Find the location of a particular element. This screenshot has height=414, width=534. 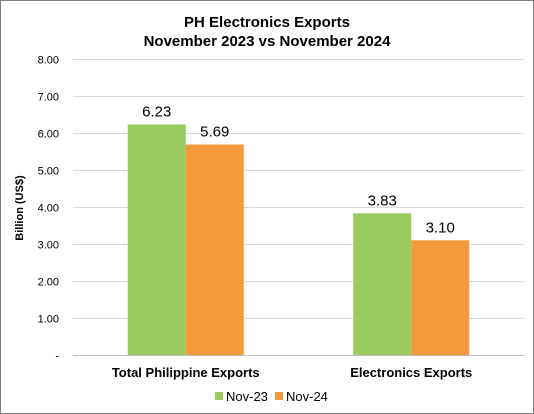

y-tick-label: 8.00 is located at coordinates (48, 61).